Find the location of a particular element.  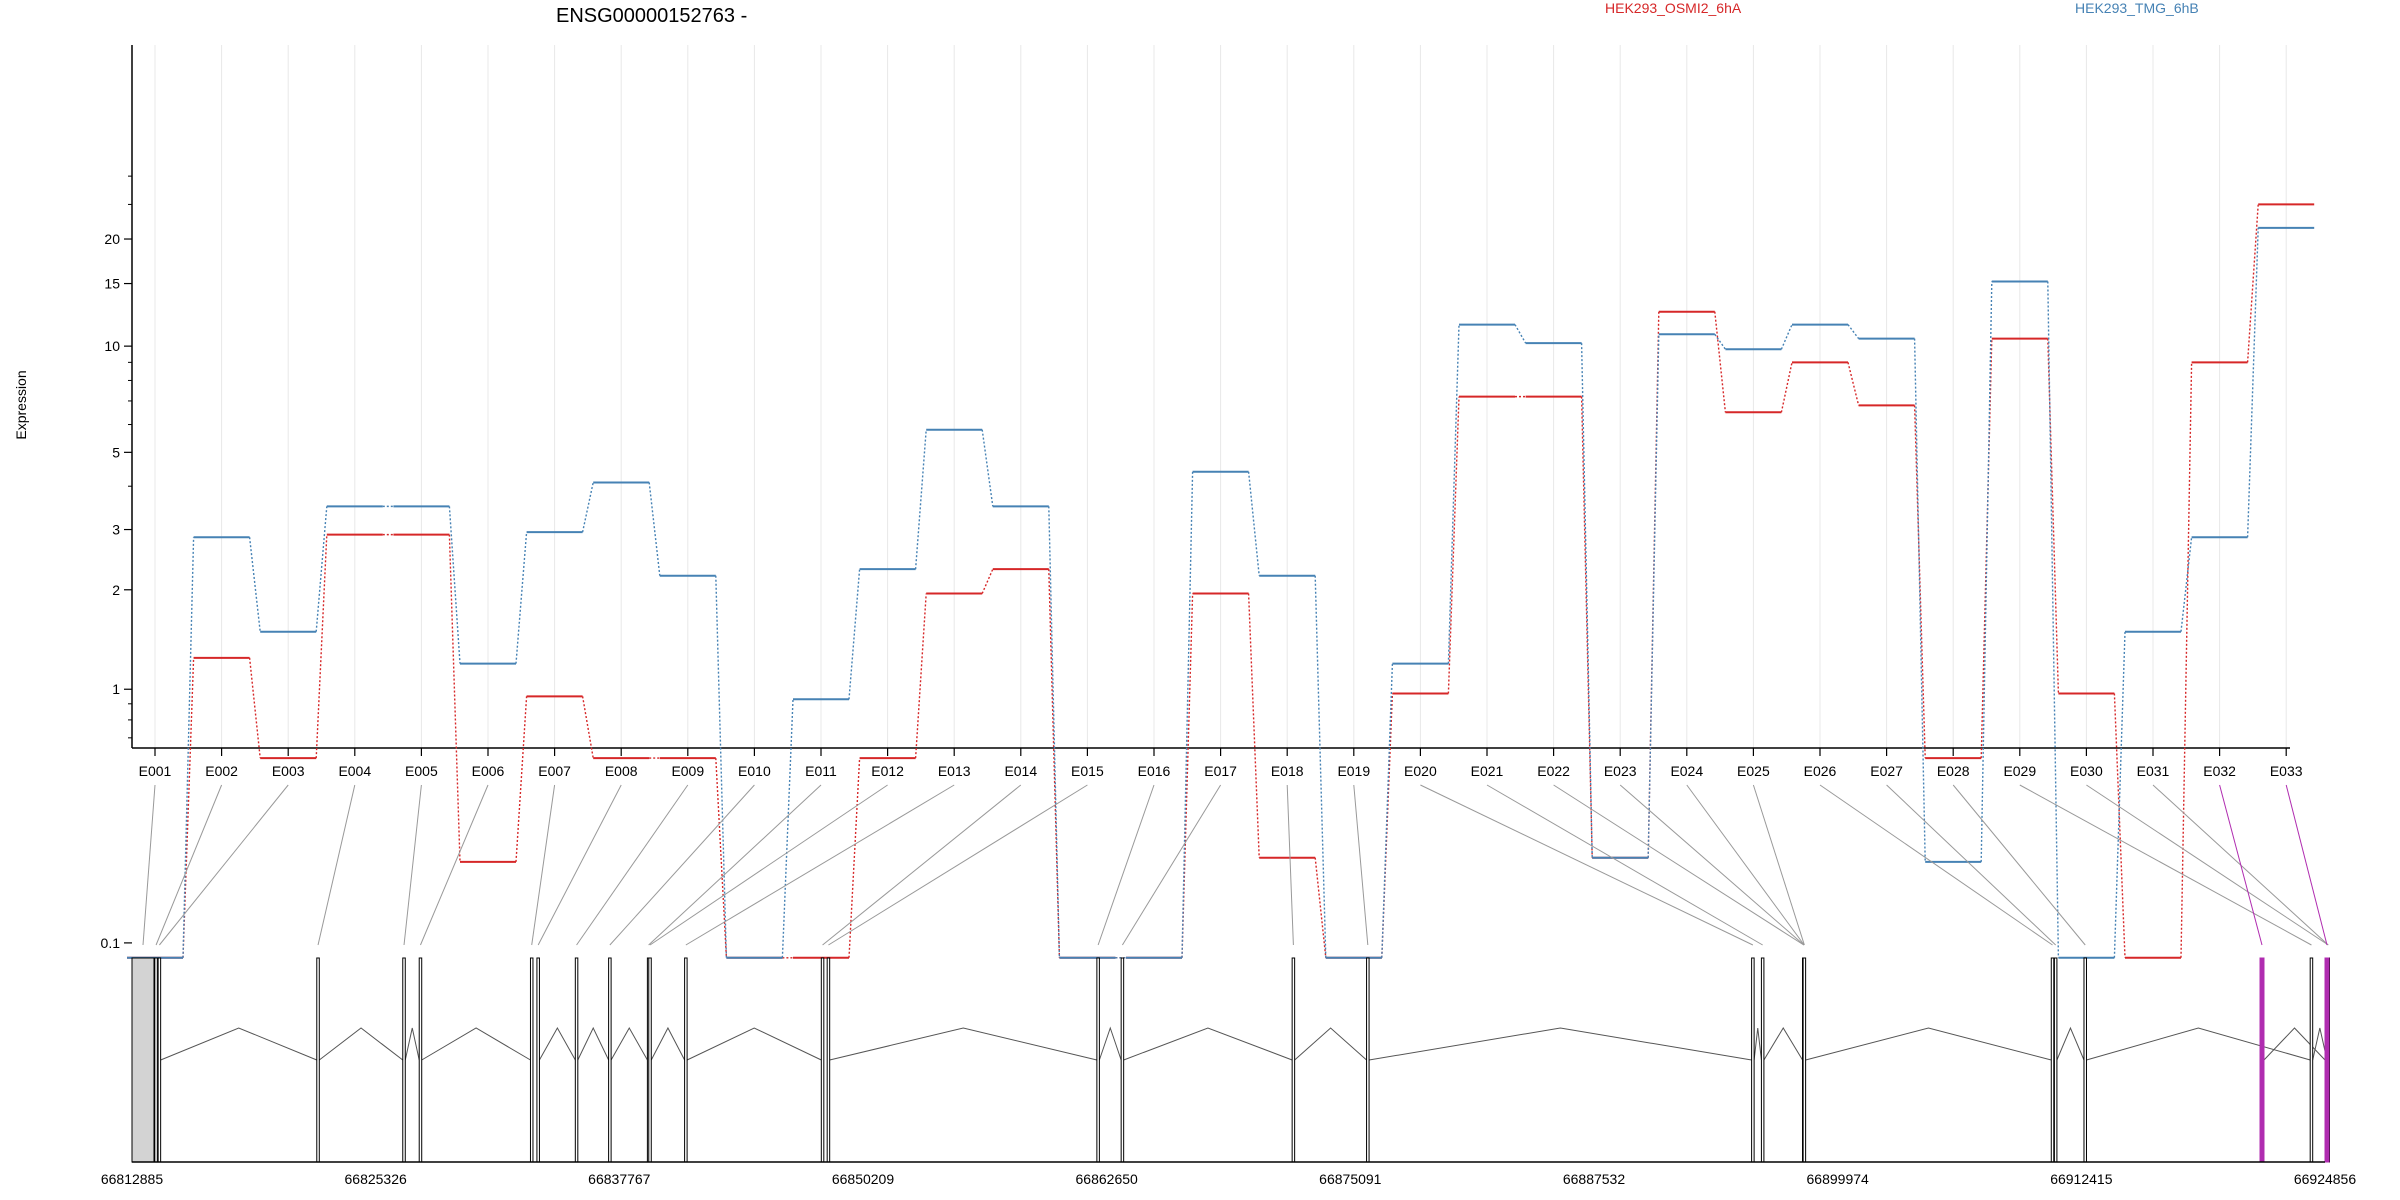

coordinate-tick-label: 66825326 is located at coordinates (376, 1179).